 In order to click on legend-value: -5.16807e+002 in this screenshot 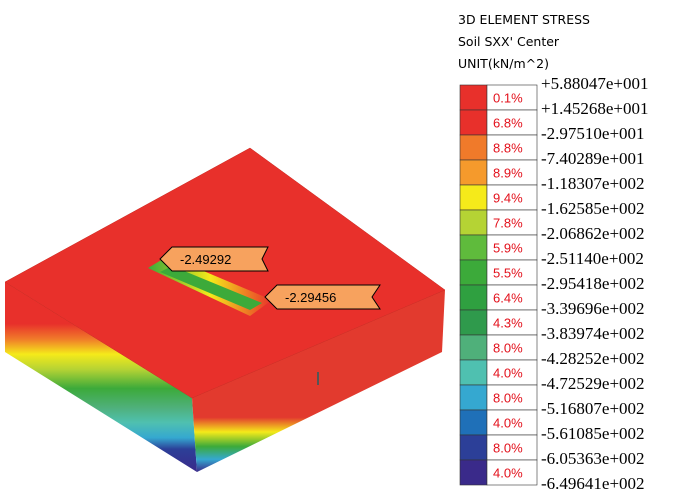, I will do `click(593, 408)`.